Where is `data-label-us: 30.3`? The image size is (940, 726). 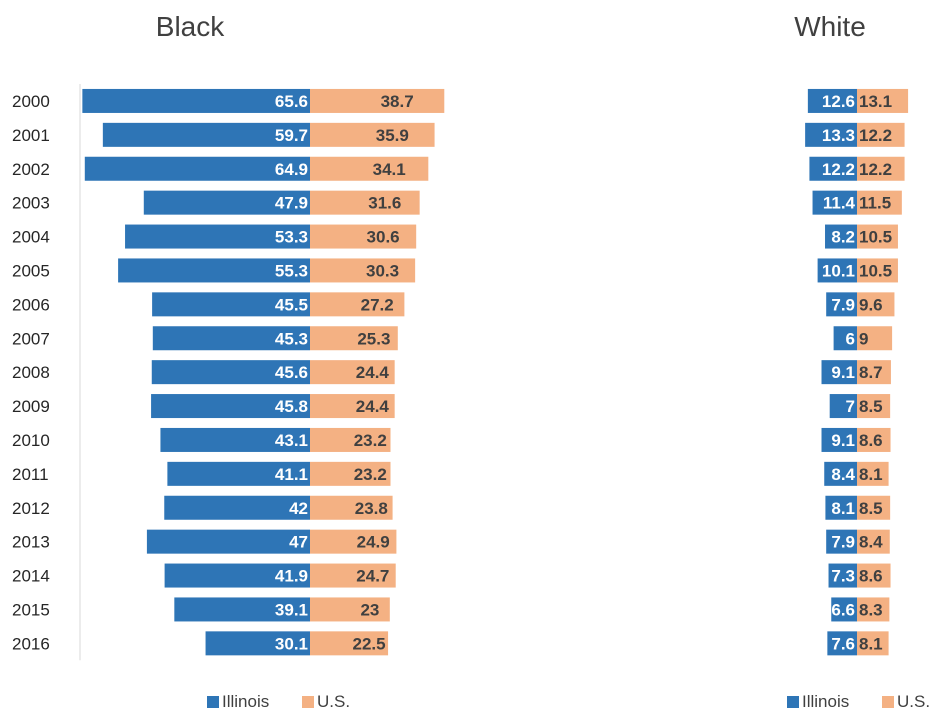
data-label-us: 30.3 is located at coordinates (382, 270).